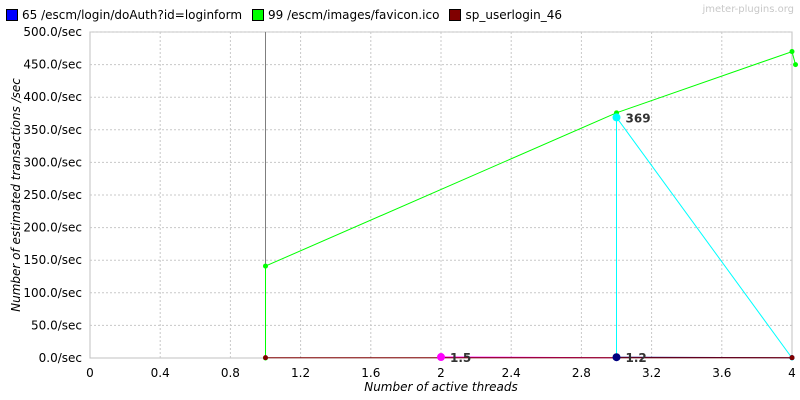 The image size is (800, 400). Describe the element at coordinates (638, 118) in the screenshot. I see `data-label: 369` at that location.